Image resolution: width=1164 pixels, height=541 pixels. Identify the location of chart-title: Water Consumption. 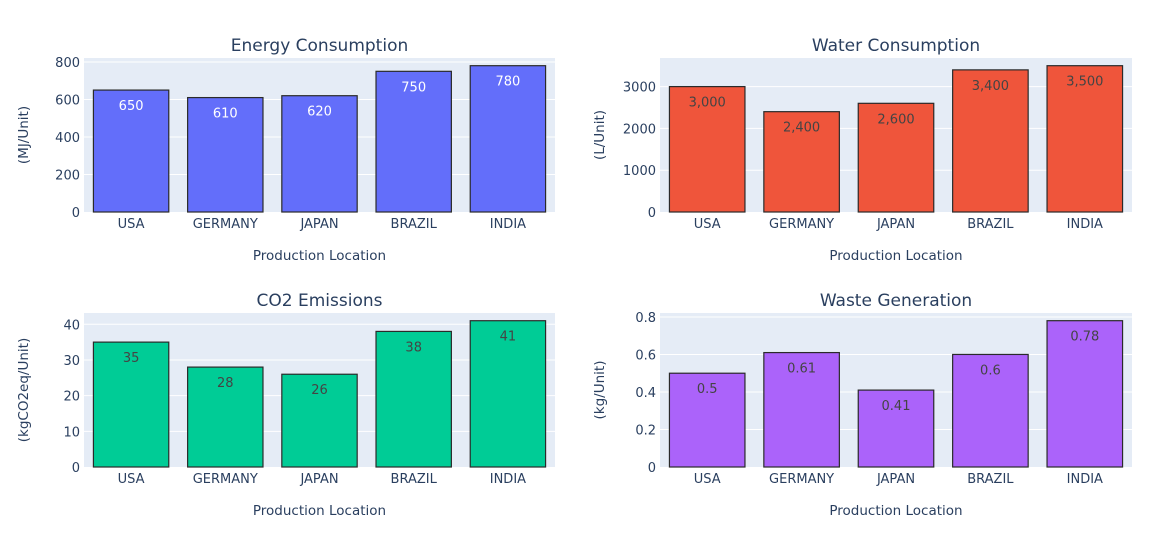
(896, 46).